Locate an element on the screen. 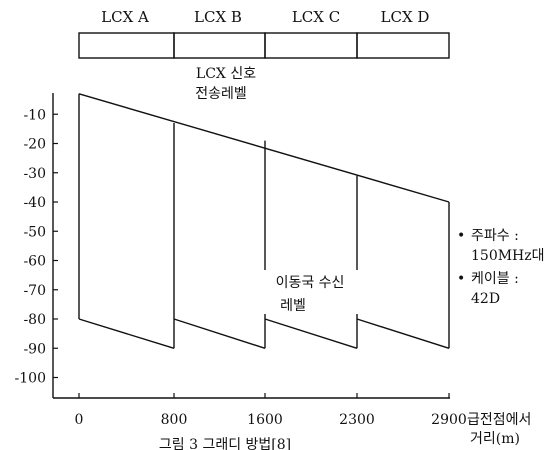  segment-box-a is located at coordinates (126, 45).